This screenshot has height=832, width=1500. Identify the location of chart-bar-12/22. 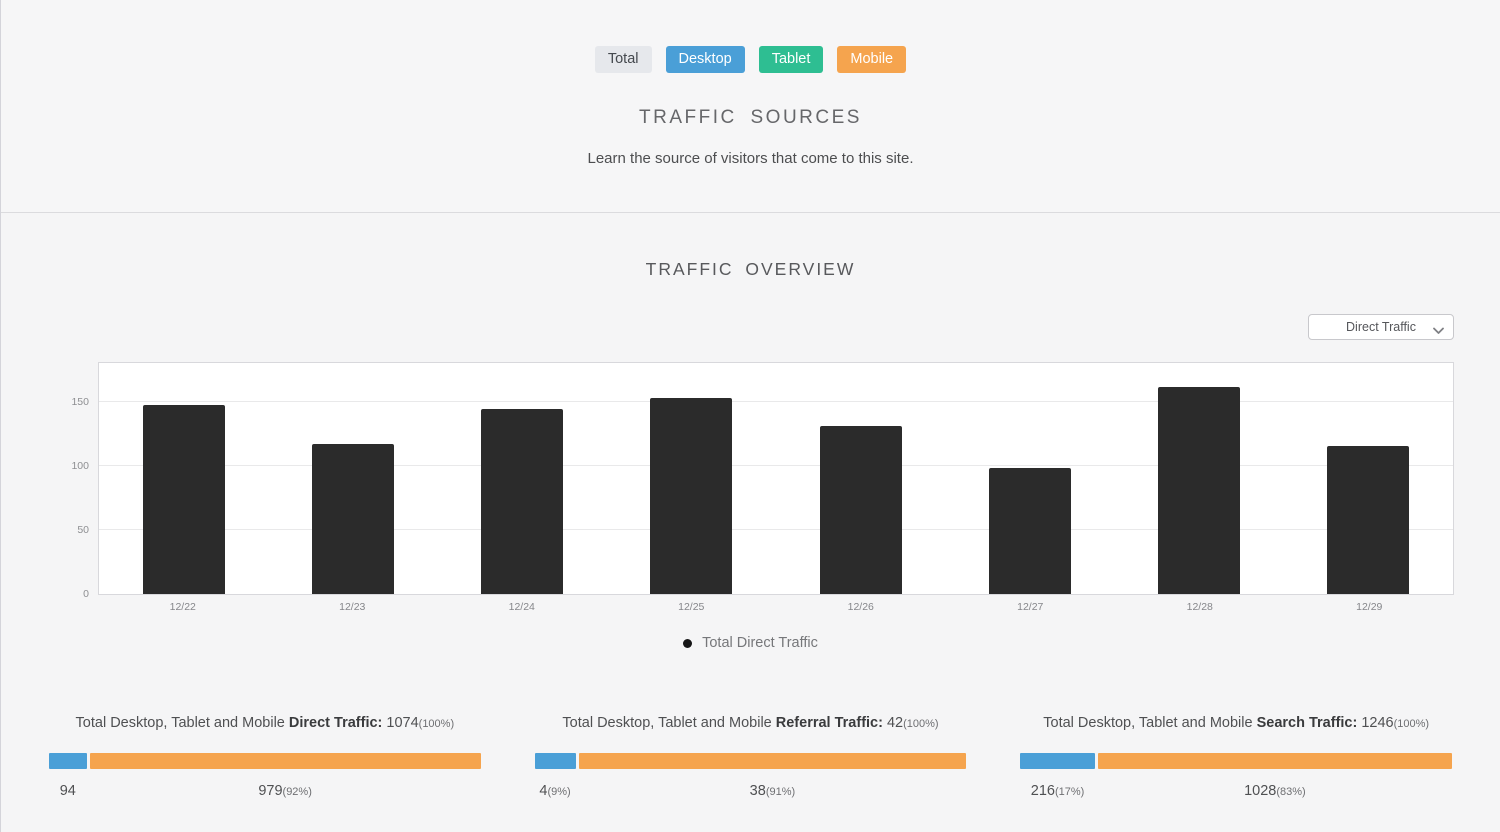
(183, 499).